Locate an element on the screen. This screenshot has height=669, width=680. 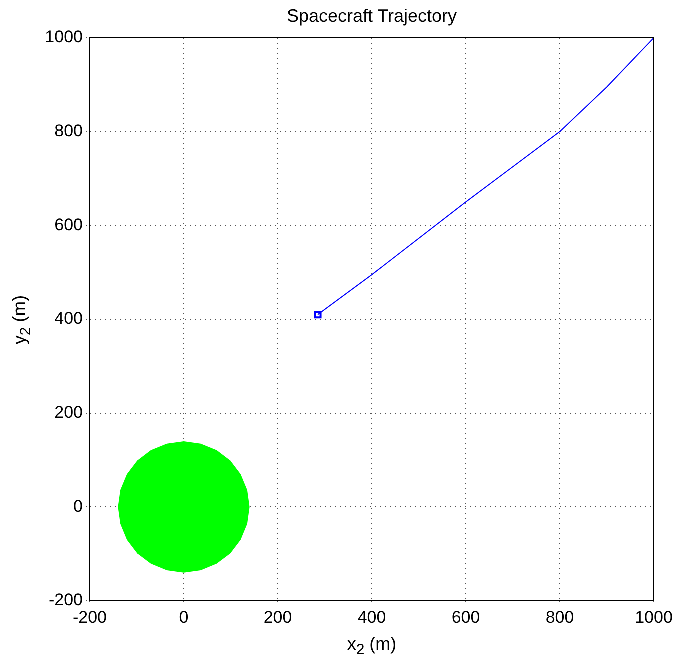
y-tick-label: 600 is located at coordinates (68, 224).